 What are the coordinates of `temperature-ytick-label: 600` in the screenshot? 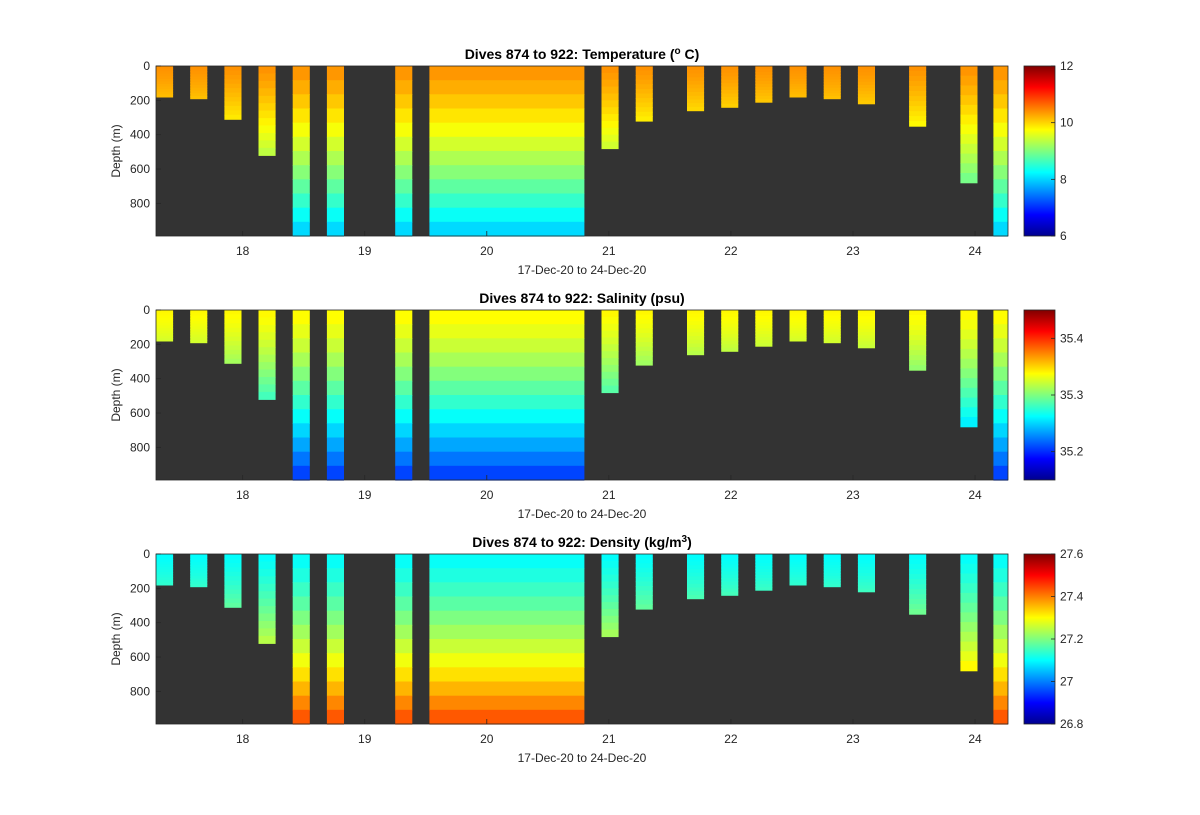 It's located at (140, 169).